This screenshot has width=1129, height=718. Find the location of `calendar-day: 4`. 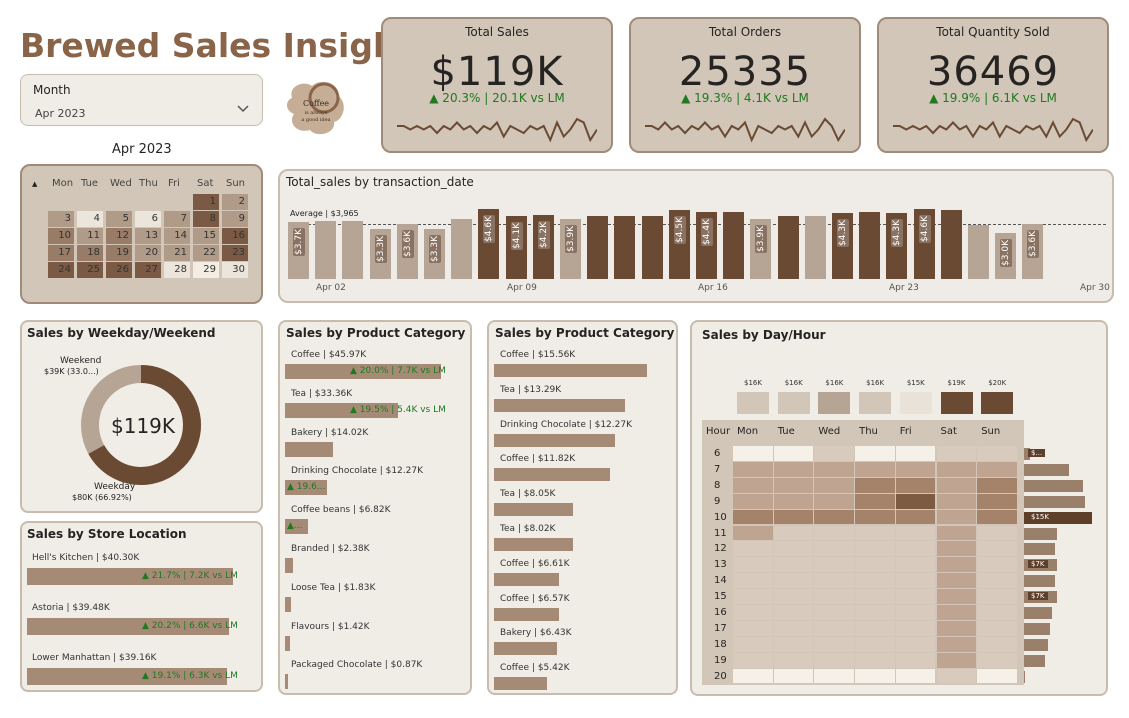

calendar-day: 4 is located at coordinates (90, 219).